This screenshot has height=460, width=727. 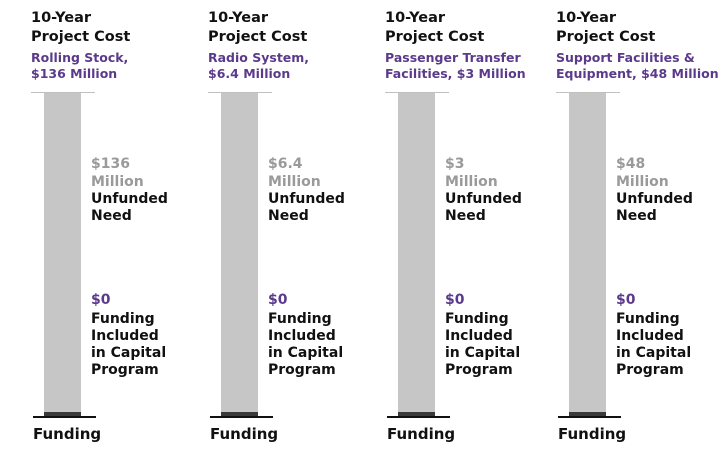 What do you see at coordinates (249, 73) in the screenshot?
I see `panel-subtitle-line2: $6.4 Million` at bounding box center [249, 73].